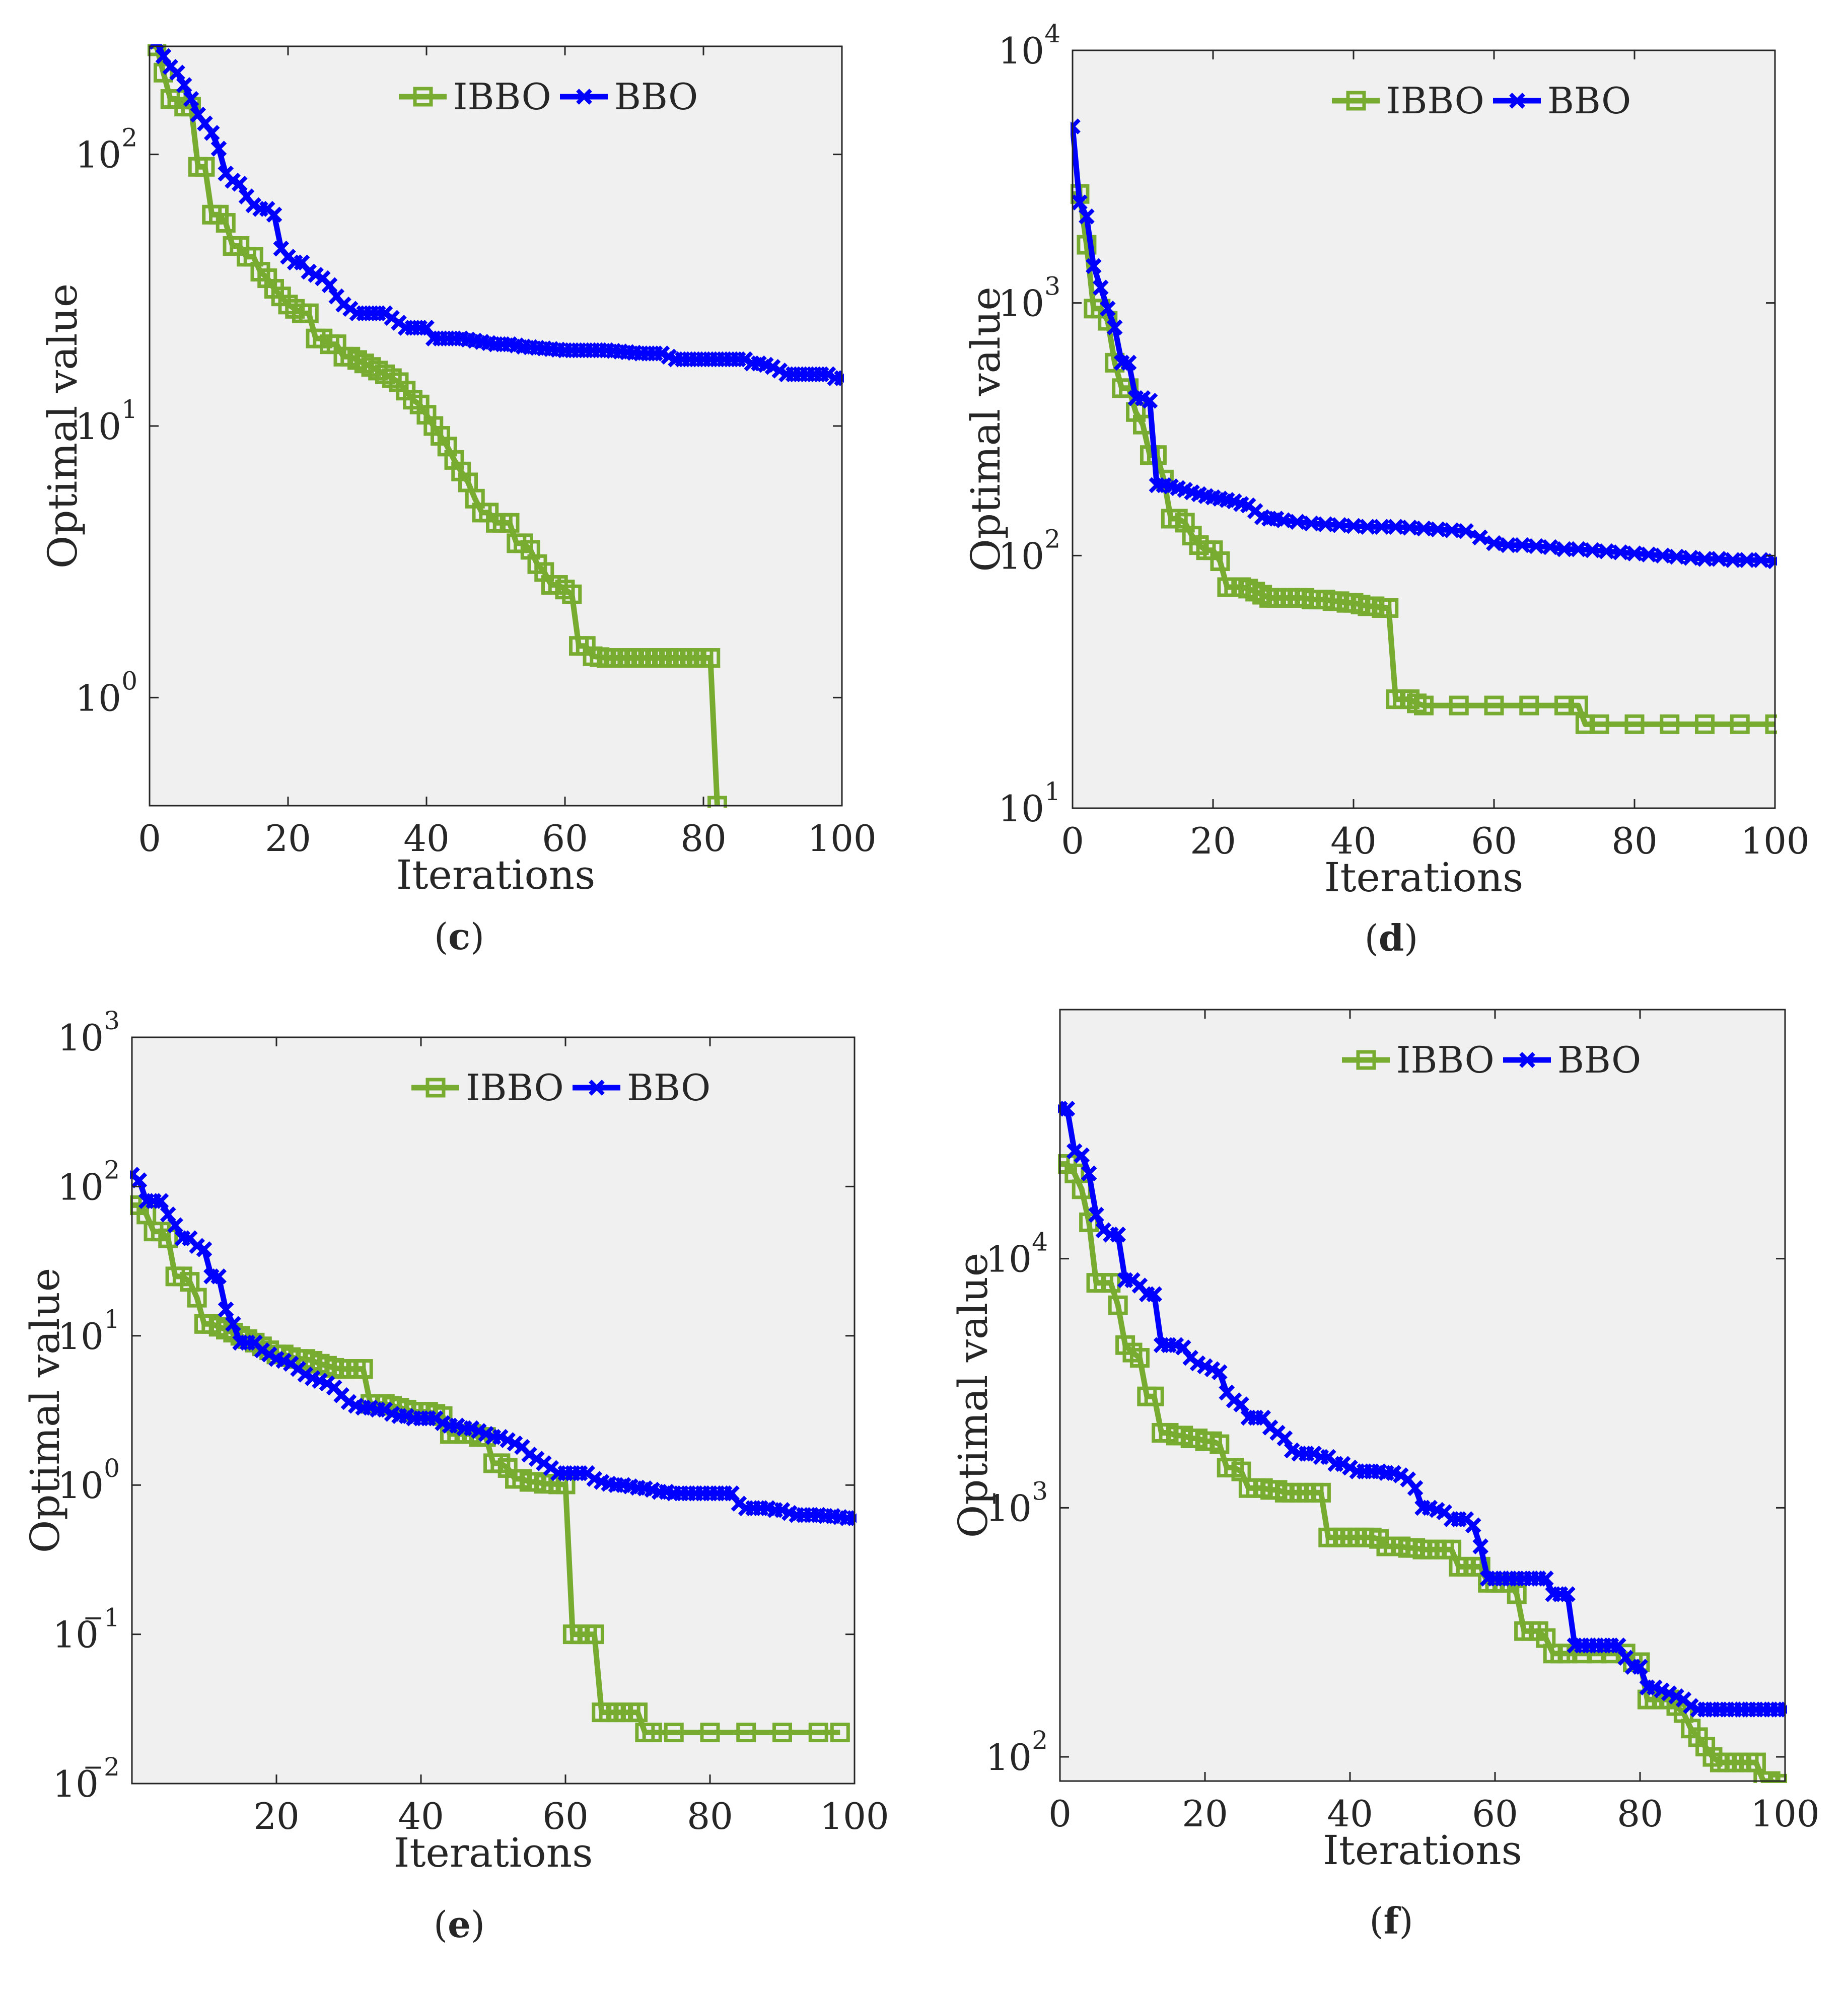  I want to click on y-axis-label: Optimal value, so click(45, 1411).